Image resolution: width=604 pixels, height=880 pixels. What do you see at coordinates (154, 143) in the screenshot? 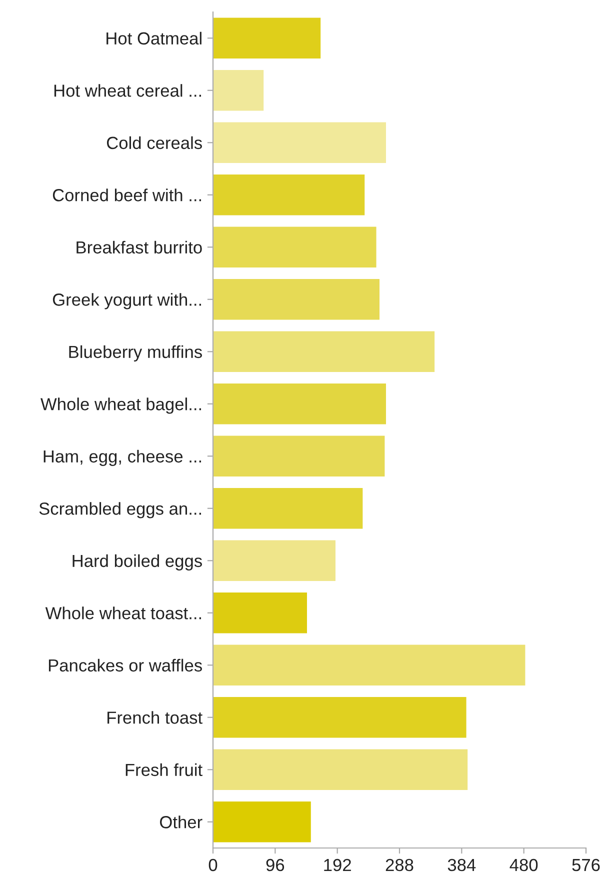
I see `y-tick-label: Cold cereals` at bounding box center [154, 143].